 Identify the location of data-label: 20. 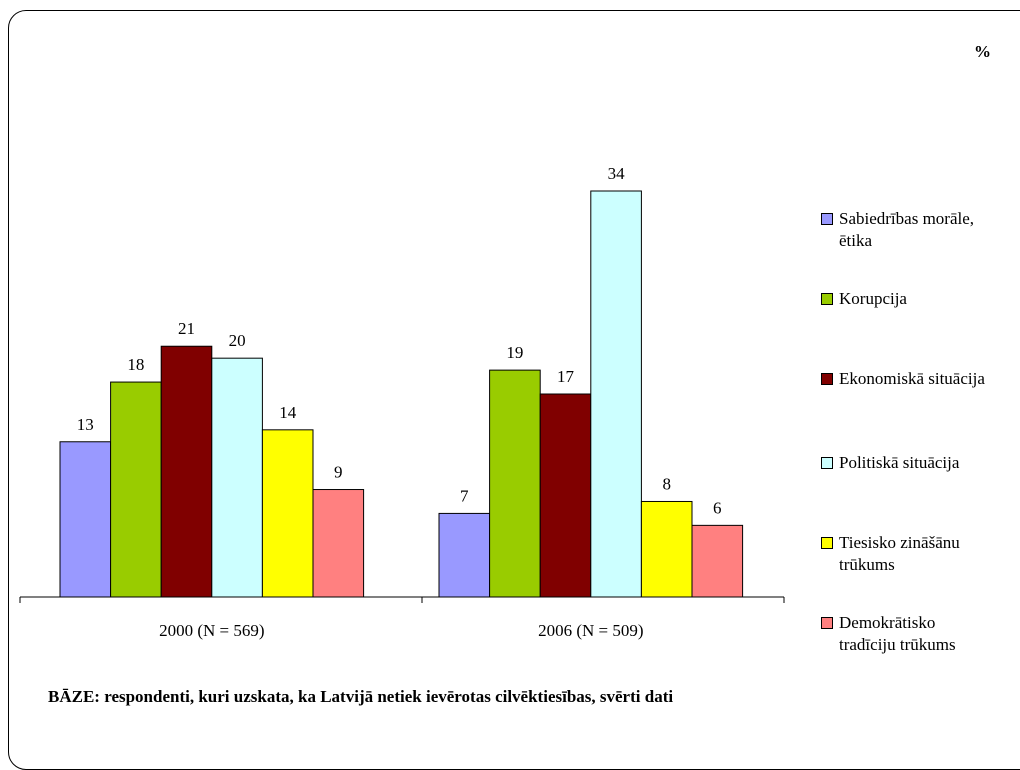
(237, 340).